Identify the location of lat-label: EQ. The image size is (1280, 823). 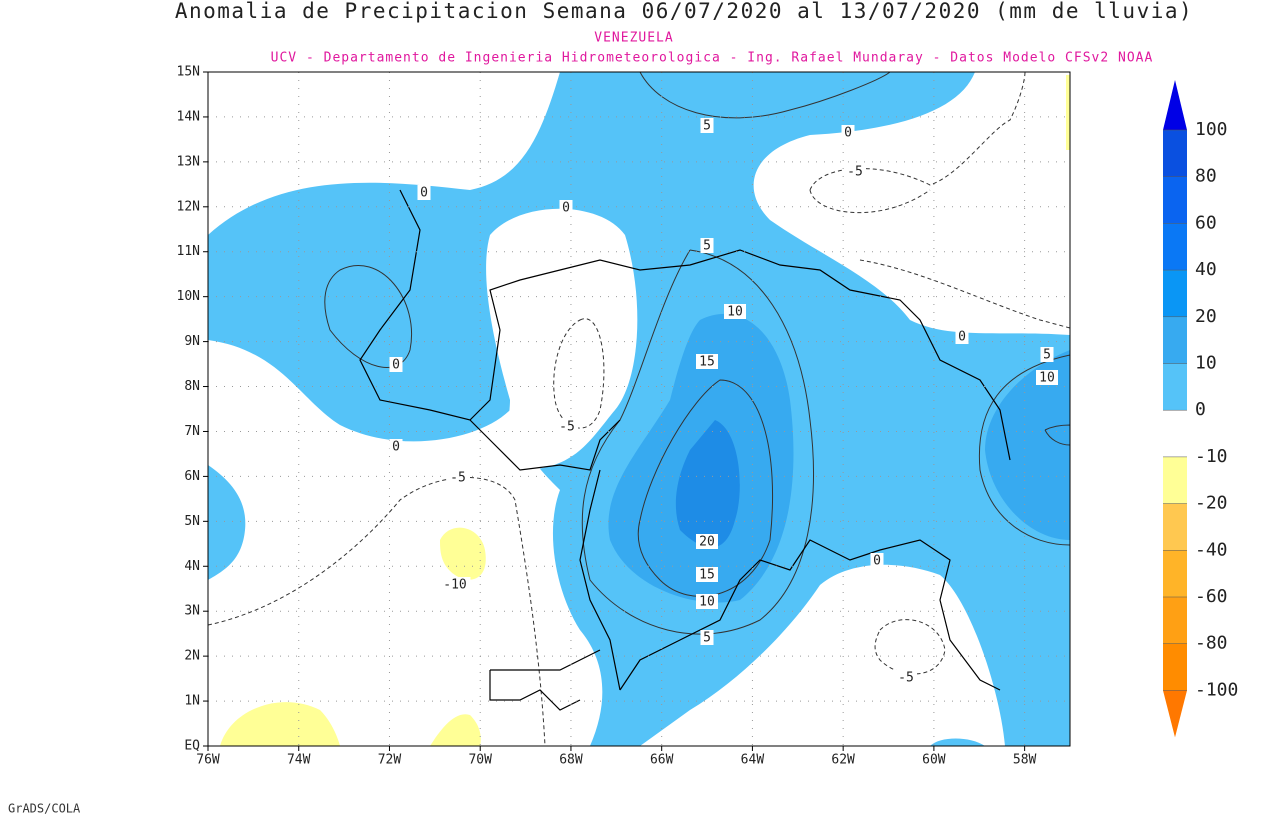
(192, 746).